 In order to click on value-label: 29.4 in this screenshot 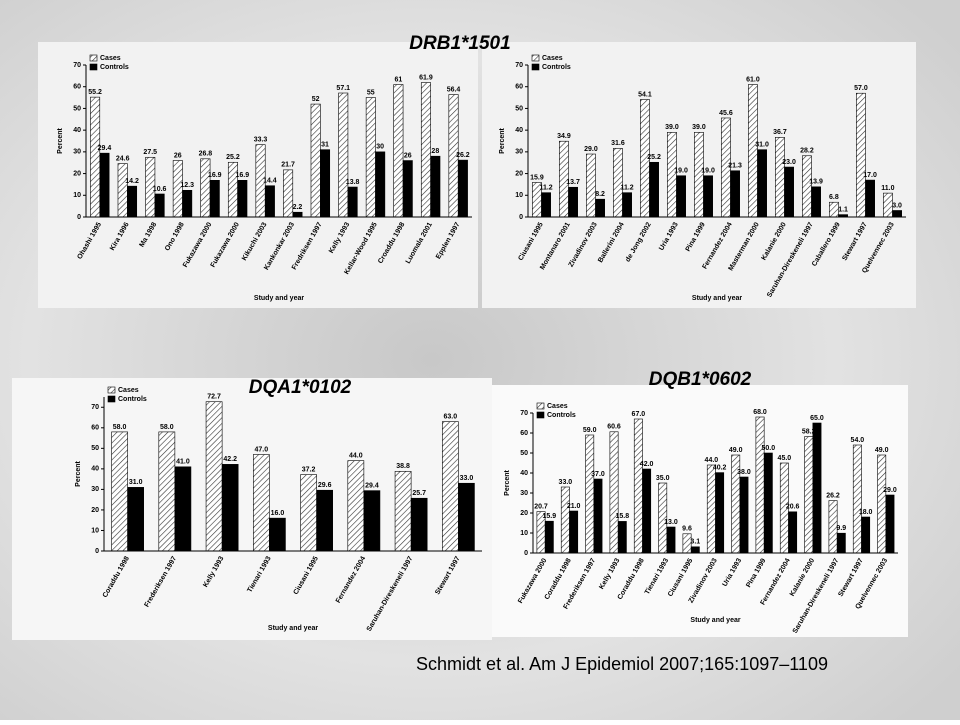, I will do `click(105, 148)`.